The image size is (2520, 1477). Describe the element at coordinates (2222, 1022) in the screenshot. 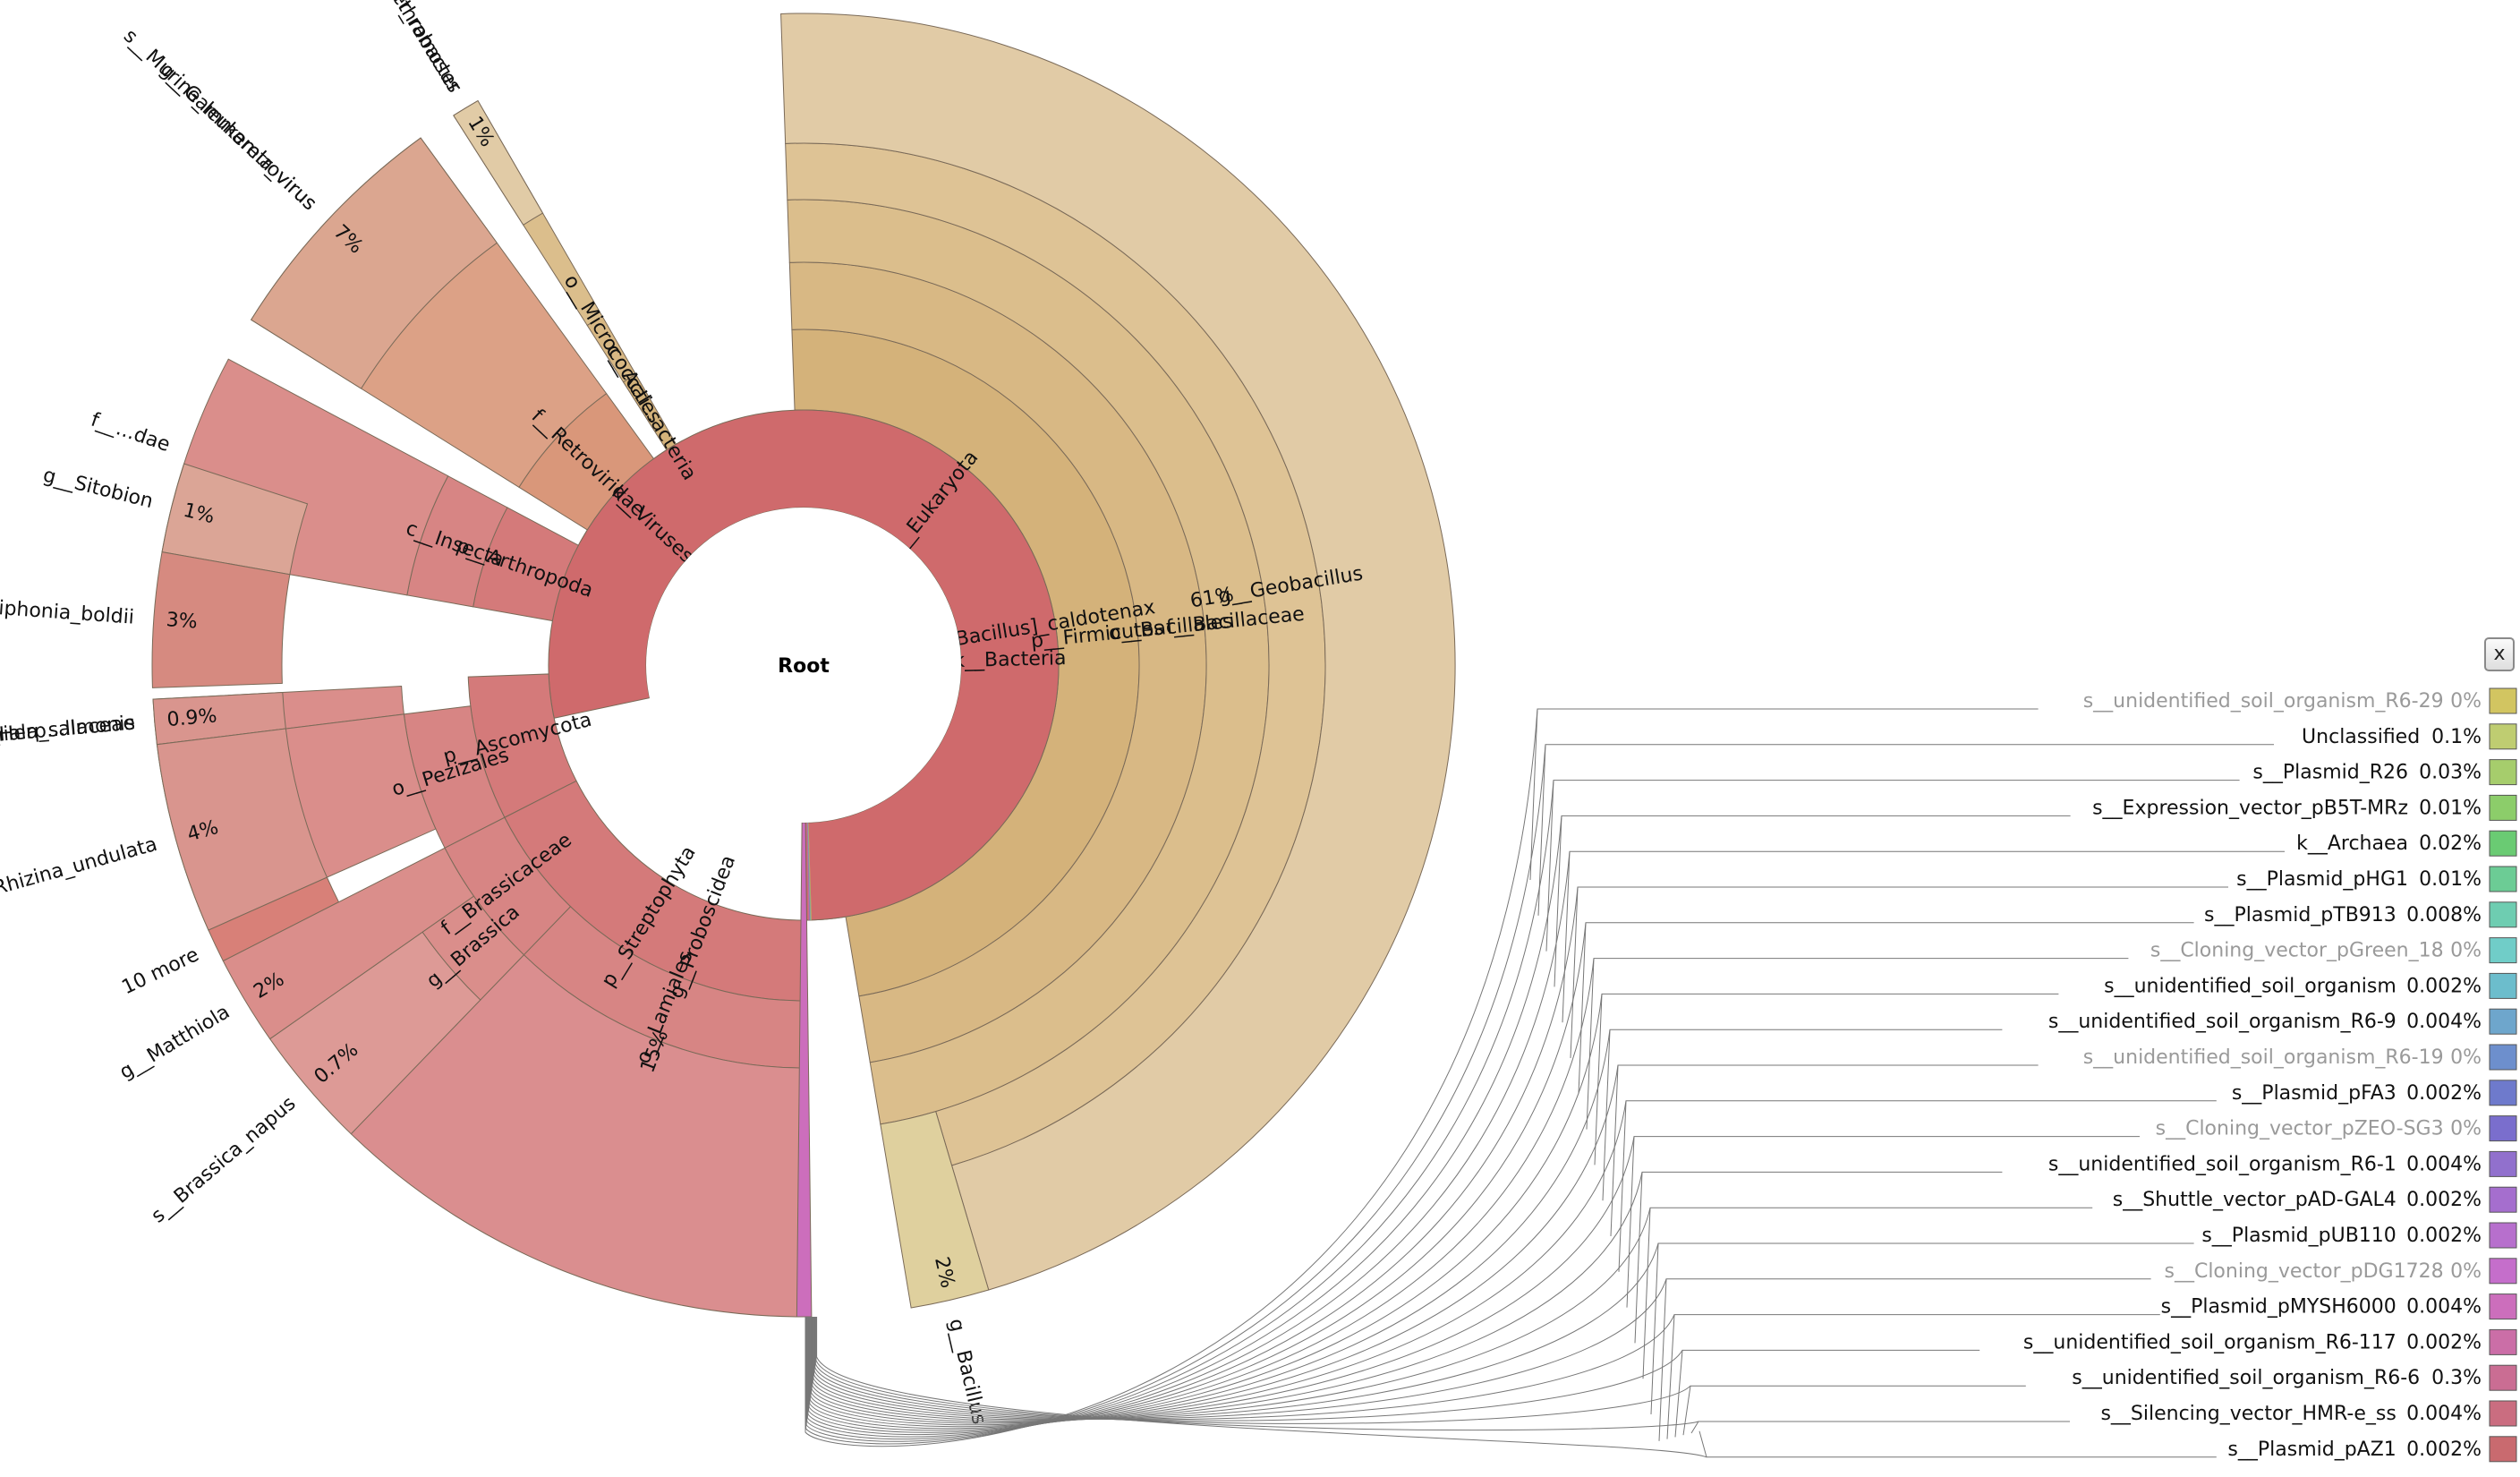

I see `legend-label: s__unidentified_soil_organism_R6-9` at that location.